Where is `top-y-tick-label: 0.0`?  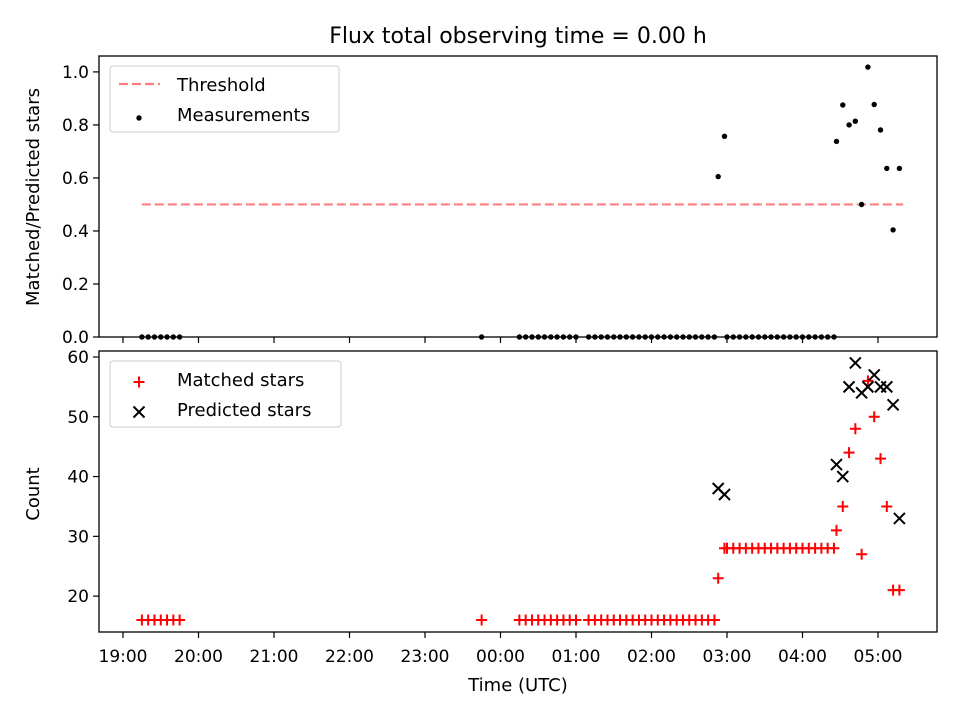 top-y-tick-label: 0.0 is located at coordinates (75, 338).